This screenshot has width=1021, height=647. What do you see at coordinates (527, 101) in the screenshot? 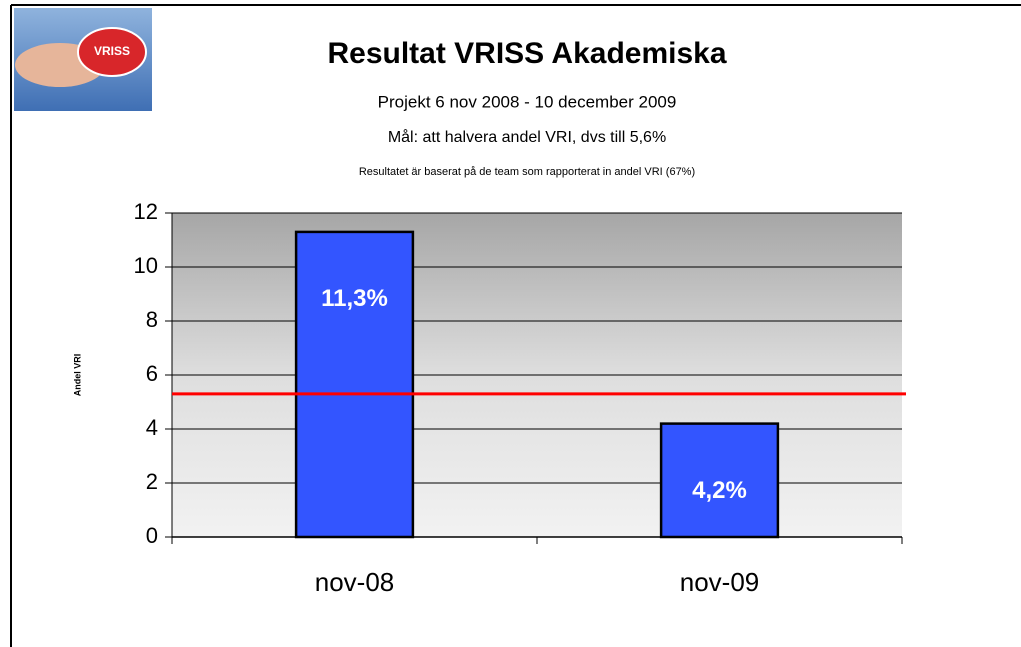
I see `subtitle: Projekt 6 nov 2008 - 10 december 2009` at bounding box center [527, 101].